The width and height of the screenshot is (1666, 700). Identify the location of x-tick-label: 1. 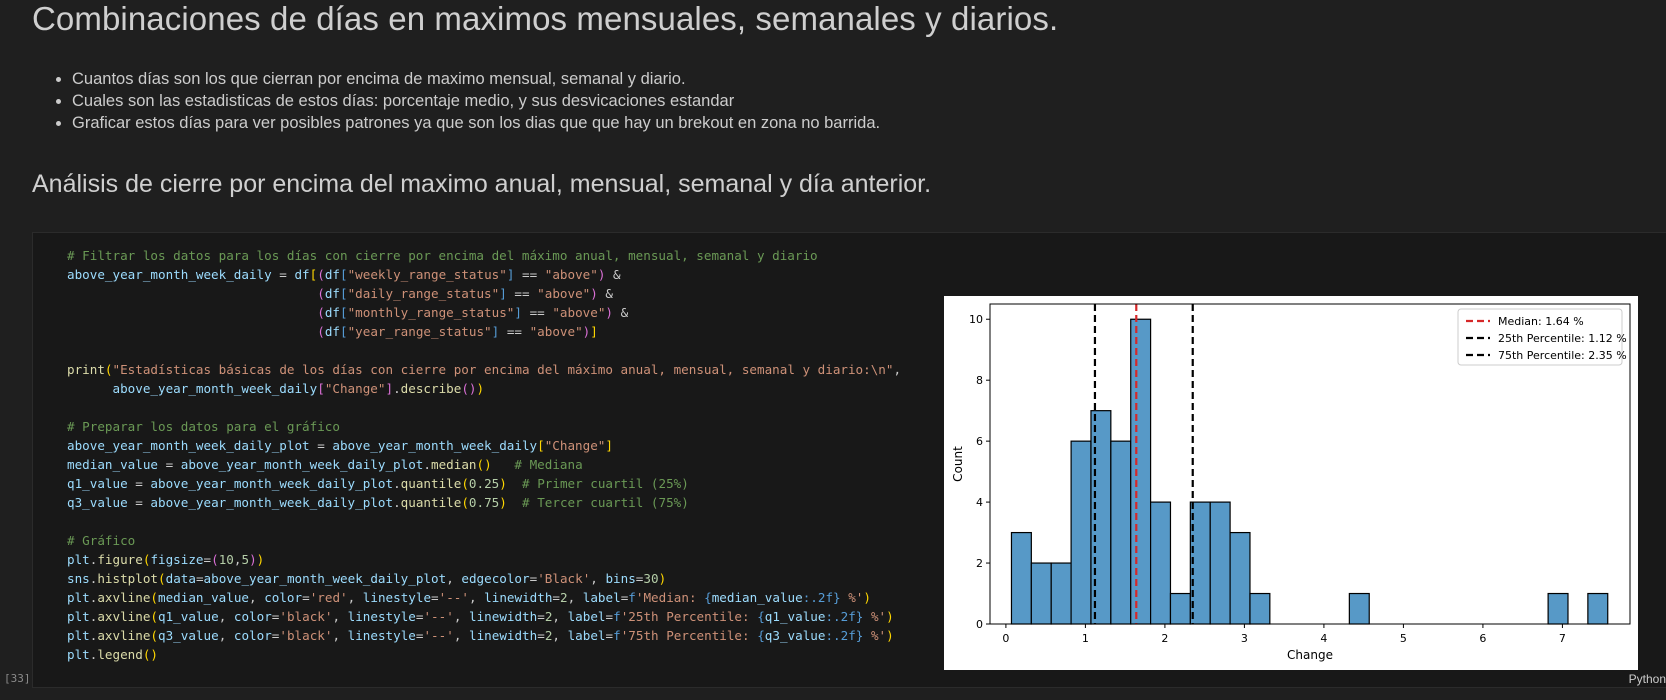
(1085, 638).